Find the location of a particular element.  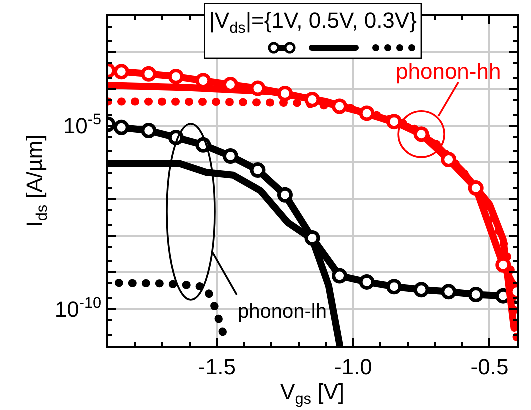

annotation: |V$_{ds}$|={1V, 0.5V, 0.3V} is located at coordinates (313, 22).